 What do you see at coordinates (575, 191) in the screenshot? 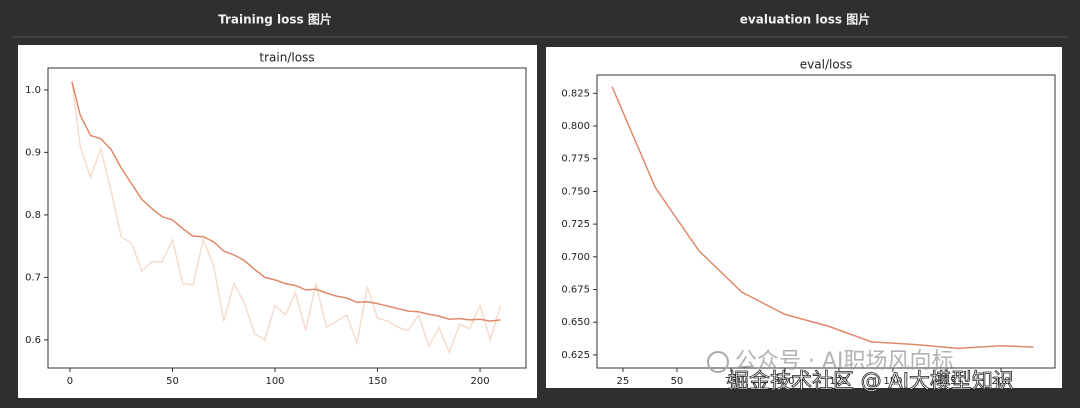
I see `y-tick-label: 0.750` at bounding box center [575, 191].